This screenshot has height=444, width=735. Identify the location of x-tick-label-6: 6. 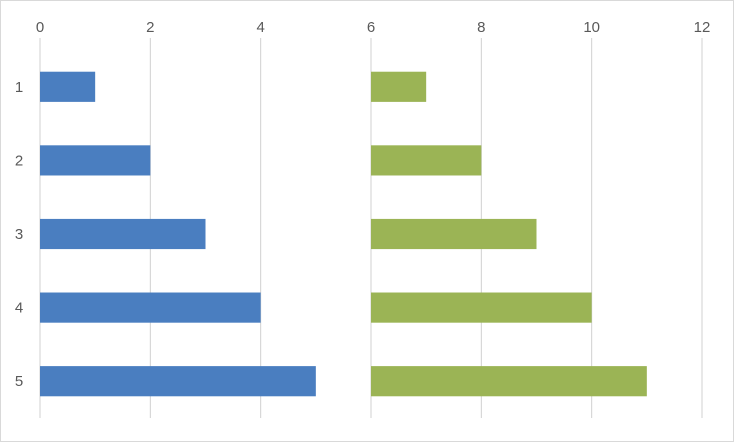
(371, 27).